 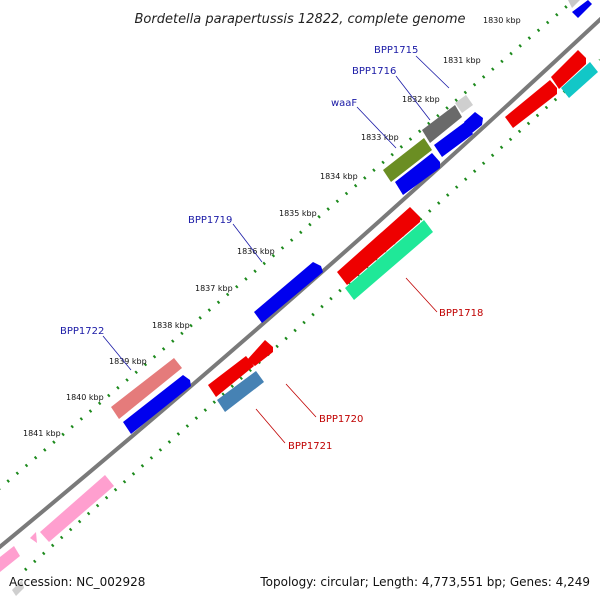 What do you see at coordinates (464, 104) in the screenshot?
I see `gene-BPP1715` at bounding box center [464, 104].